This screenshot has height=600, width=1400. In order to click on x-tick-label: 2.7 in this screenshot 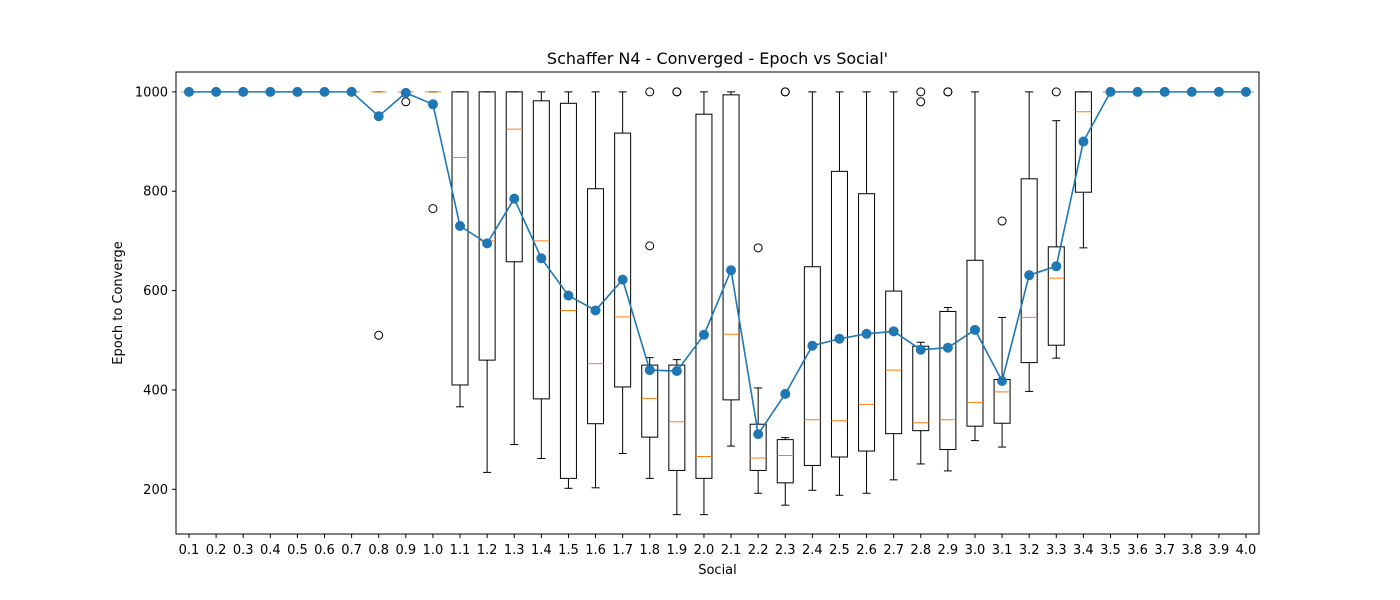, I will do `click(893, 550)`.